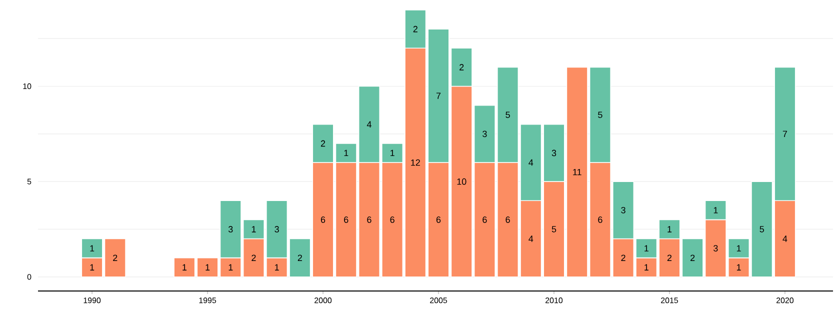 This screenshot has width=840, height=333. I want to click on data-label: 10, so click(461, 181).